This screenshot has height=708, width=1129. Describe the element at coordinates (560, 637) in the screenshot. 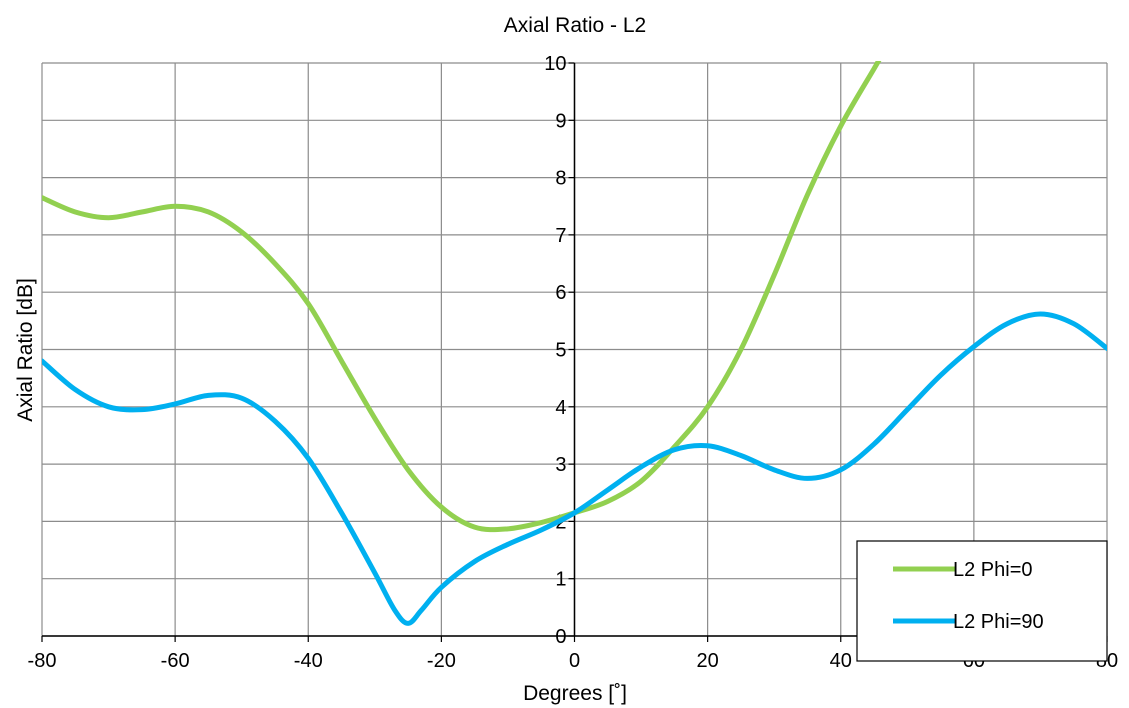

I see `y-tick-label: 0` at that location.